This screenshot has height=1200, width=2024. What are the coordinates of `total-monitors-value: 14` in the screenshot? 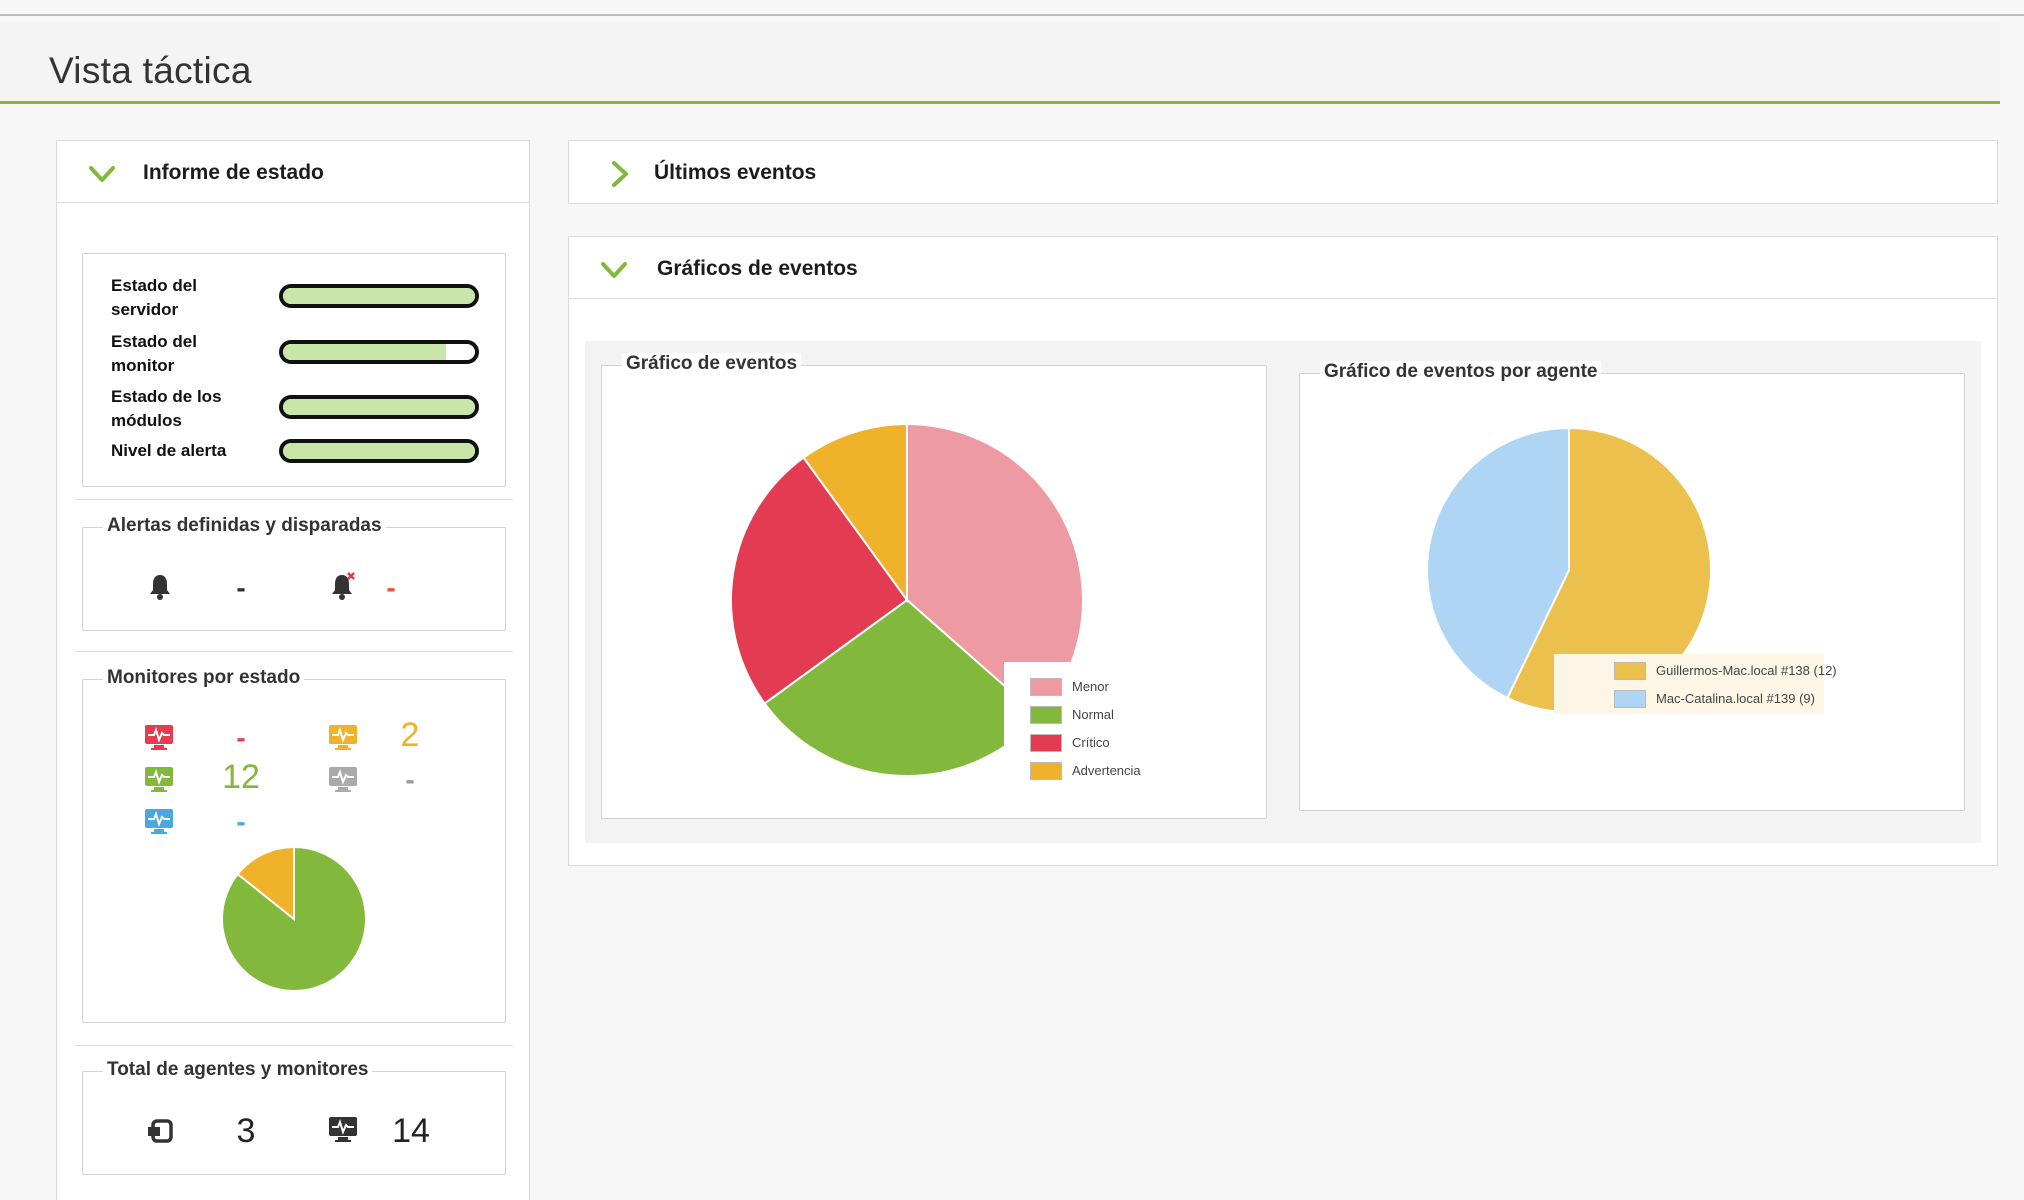 It's located at (411, 1131).